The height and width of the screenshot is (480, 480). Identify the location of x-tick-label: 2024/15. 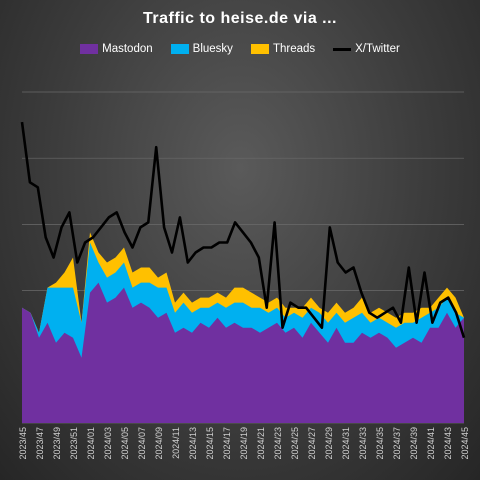
(210, 443).